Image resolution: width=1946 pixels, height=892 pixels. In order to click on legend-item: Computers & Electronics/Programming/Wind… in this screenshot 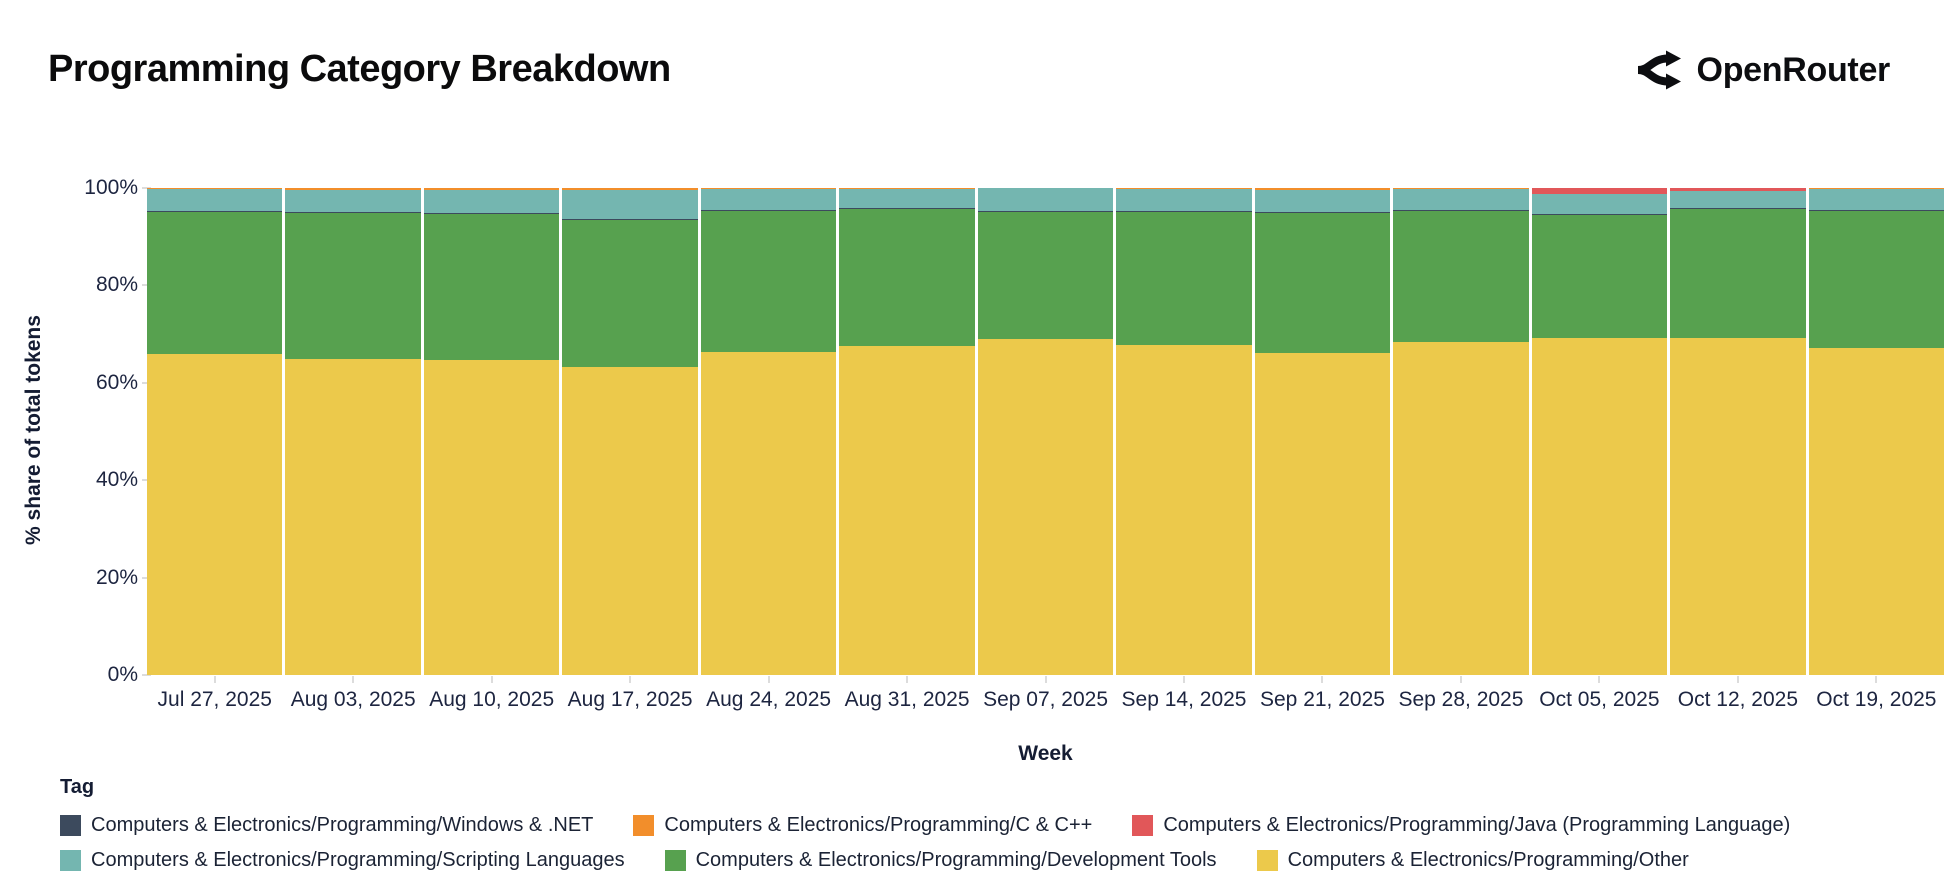, I will do `click(326, 825)`.